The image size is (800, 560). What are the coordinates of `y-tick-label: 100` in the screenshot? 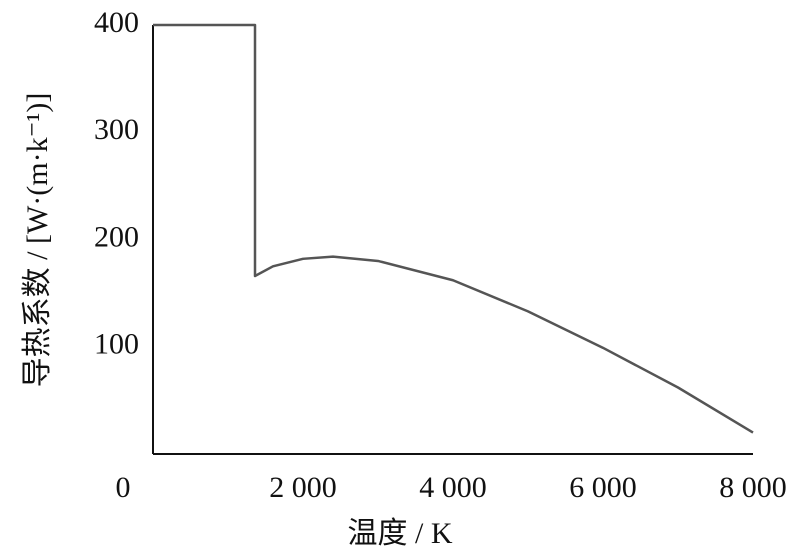 It's located at (116, 344).